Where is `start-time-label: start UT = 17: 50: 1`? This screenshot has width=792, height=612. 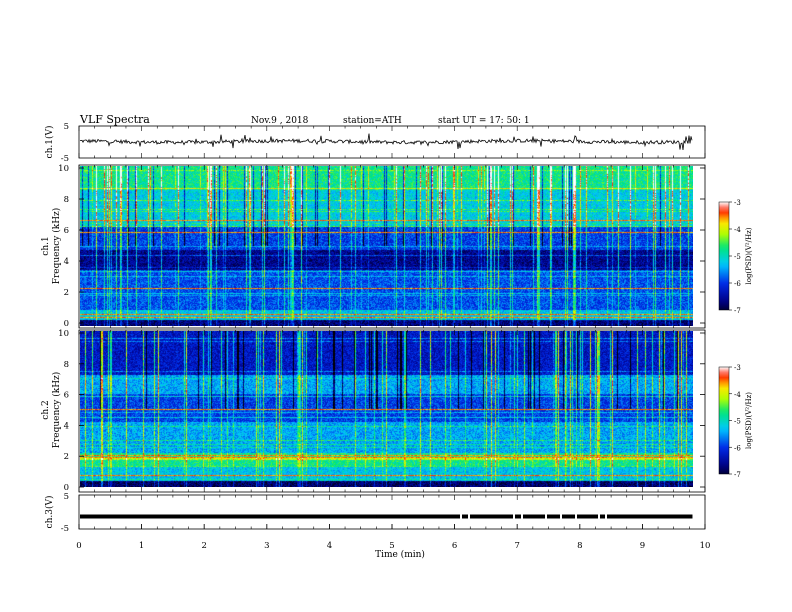
start-time-label: start UT = 17: 50: 1 is located at coordinates (484, 121).